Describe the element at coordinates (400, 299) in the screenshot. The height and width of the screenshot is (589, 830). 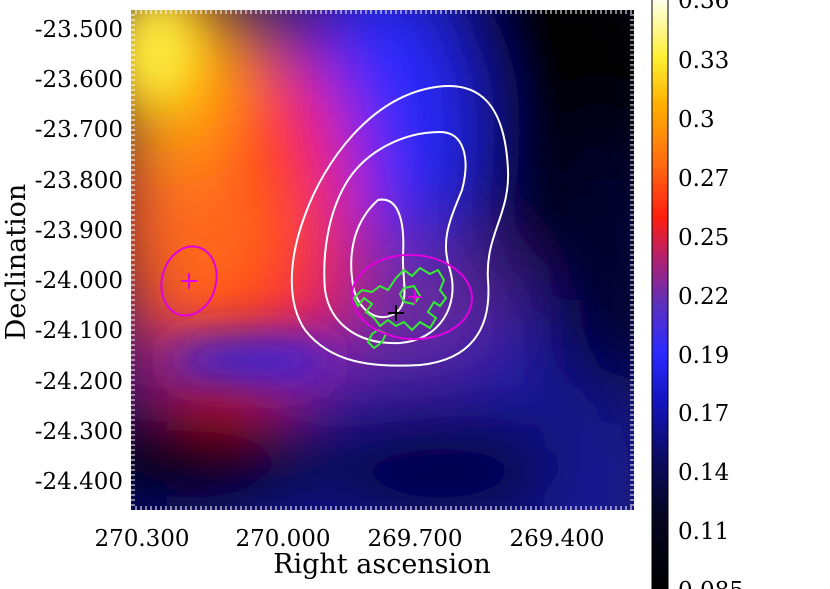
I see `green-contour-main` at that location.